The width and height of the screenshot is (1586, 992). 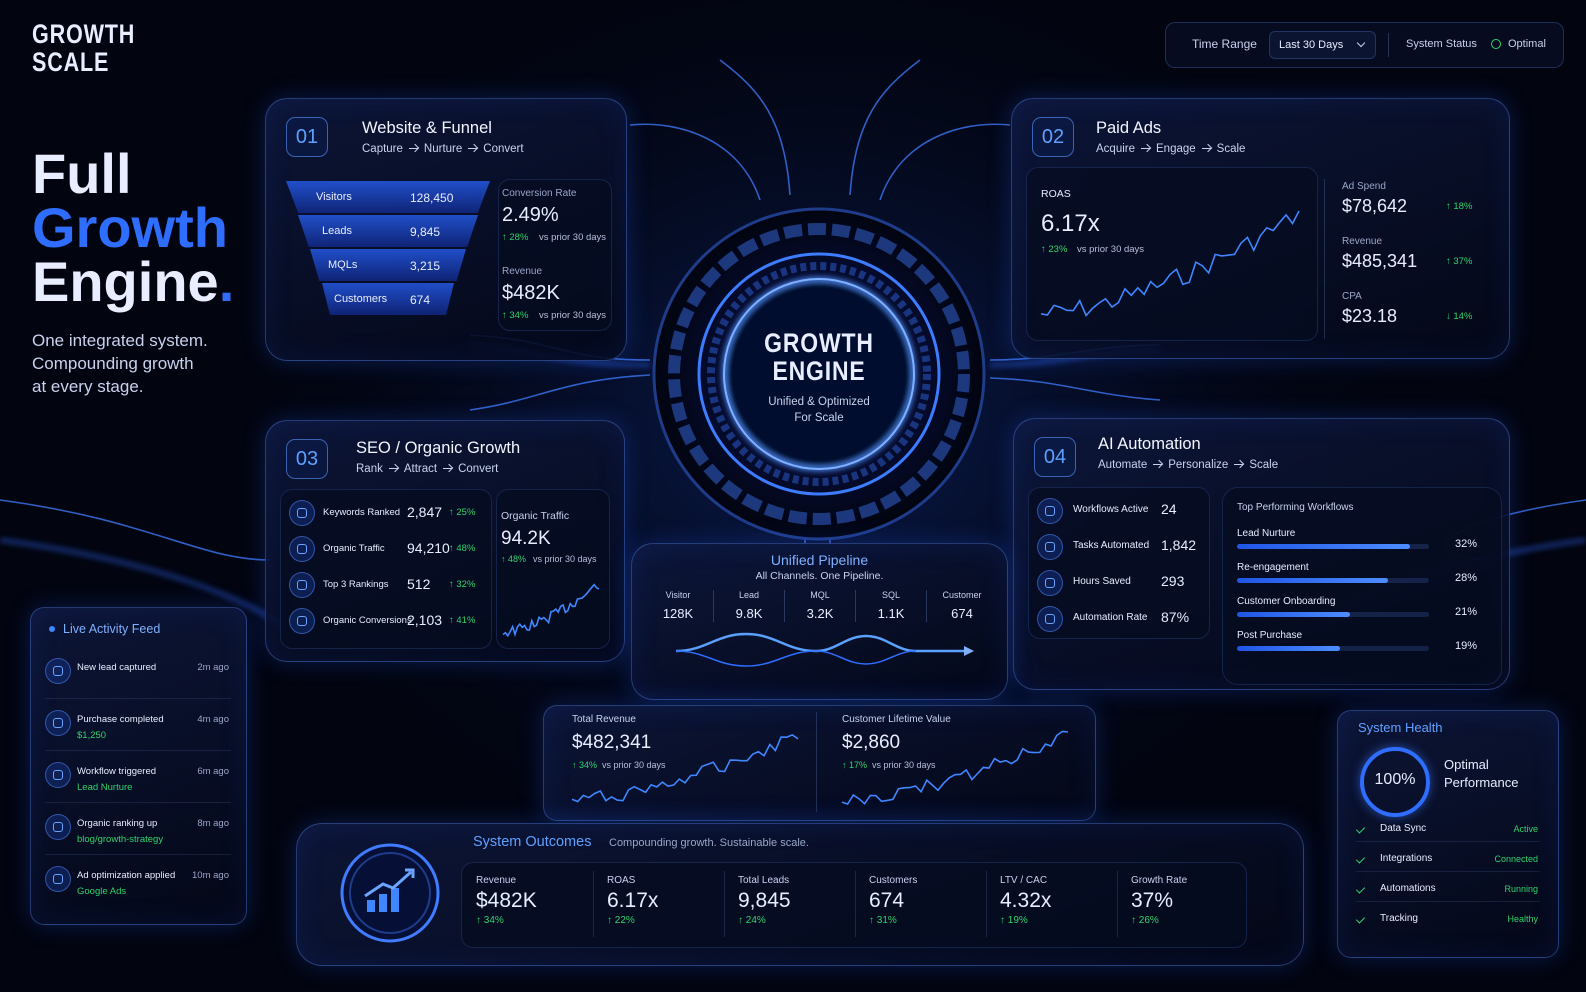 I want to click on section-number: 03, so click(x=307, y=459).